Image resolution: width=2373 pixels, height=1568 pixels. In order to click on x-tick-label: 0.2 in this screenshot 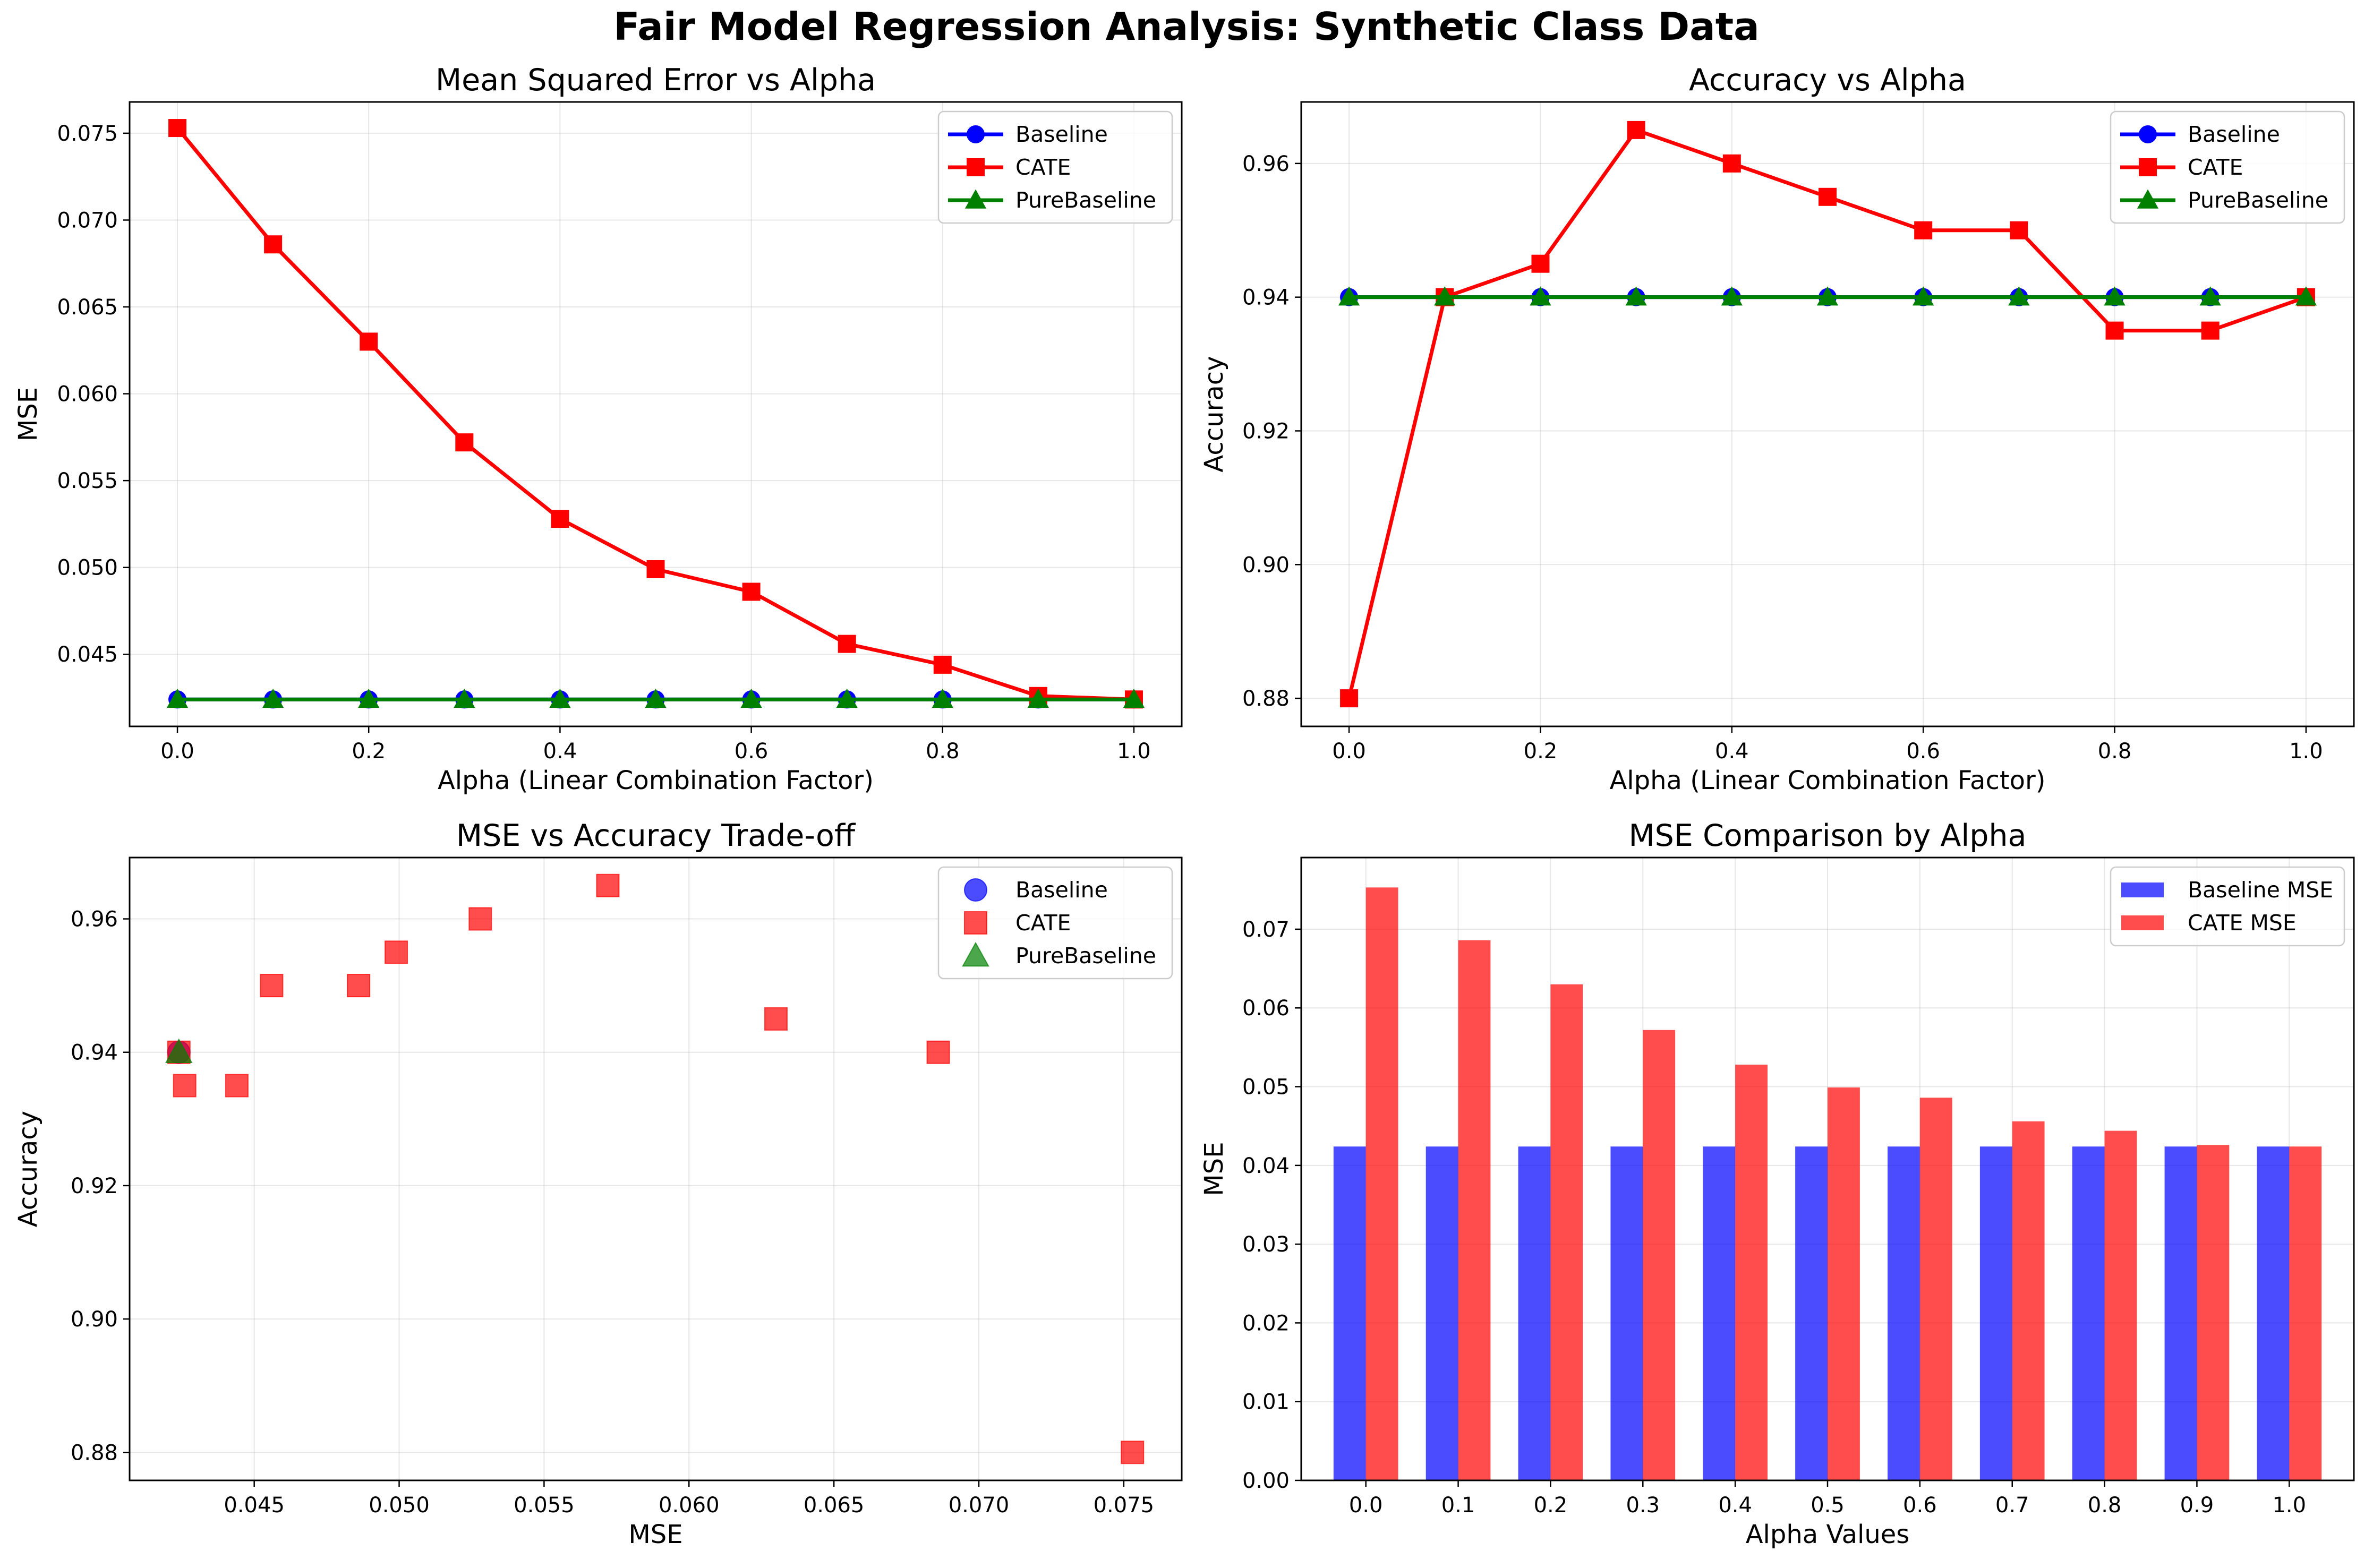, I will do `click(1541, 751)`.